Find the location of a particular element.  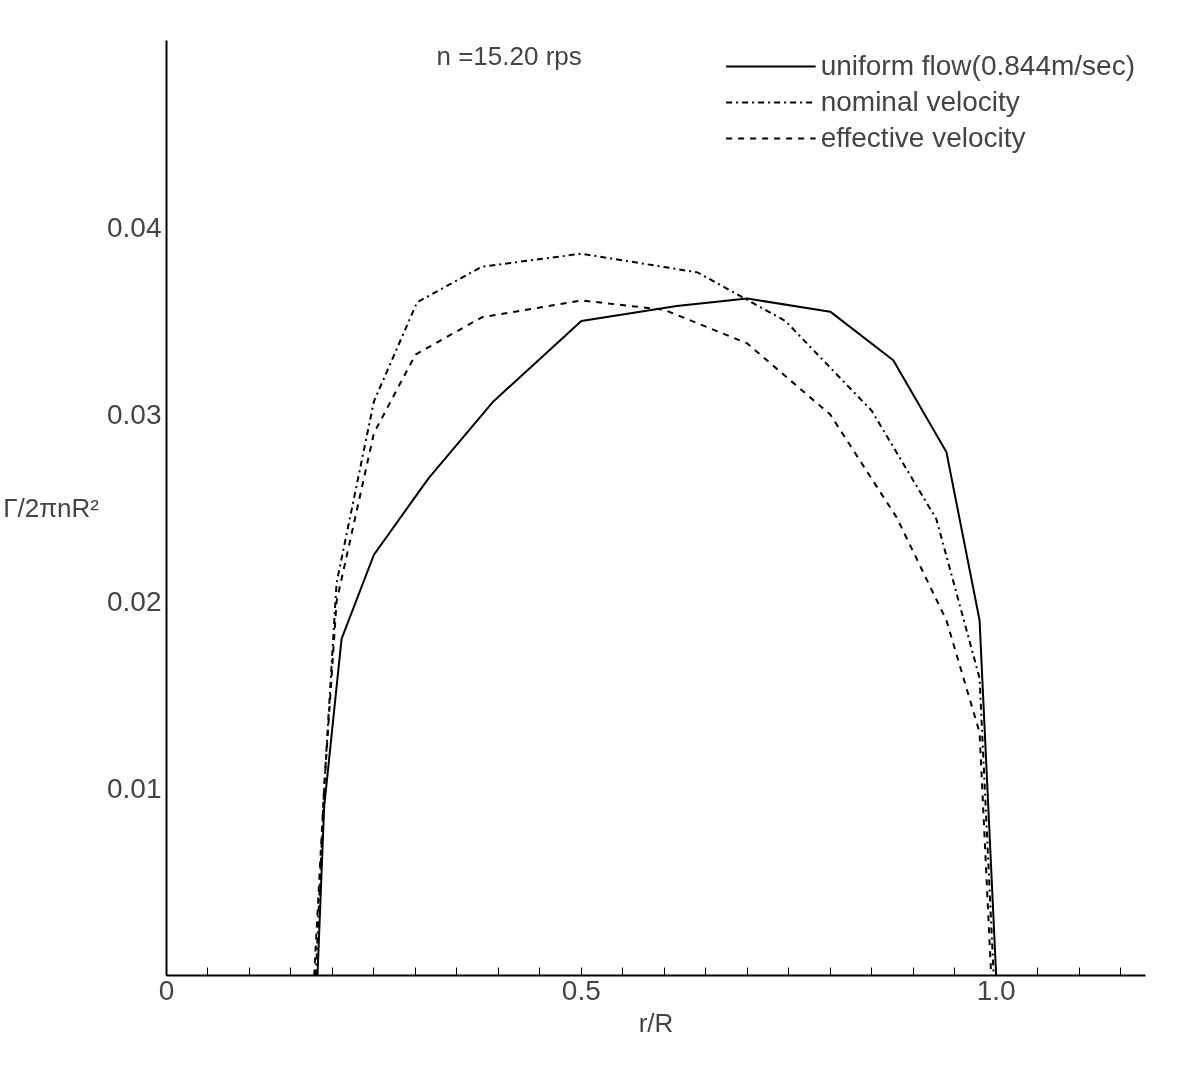

x-tick-label: 0 is located at coordinates (166, 990).